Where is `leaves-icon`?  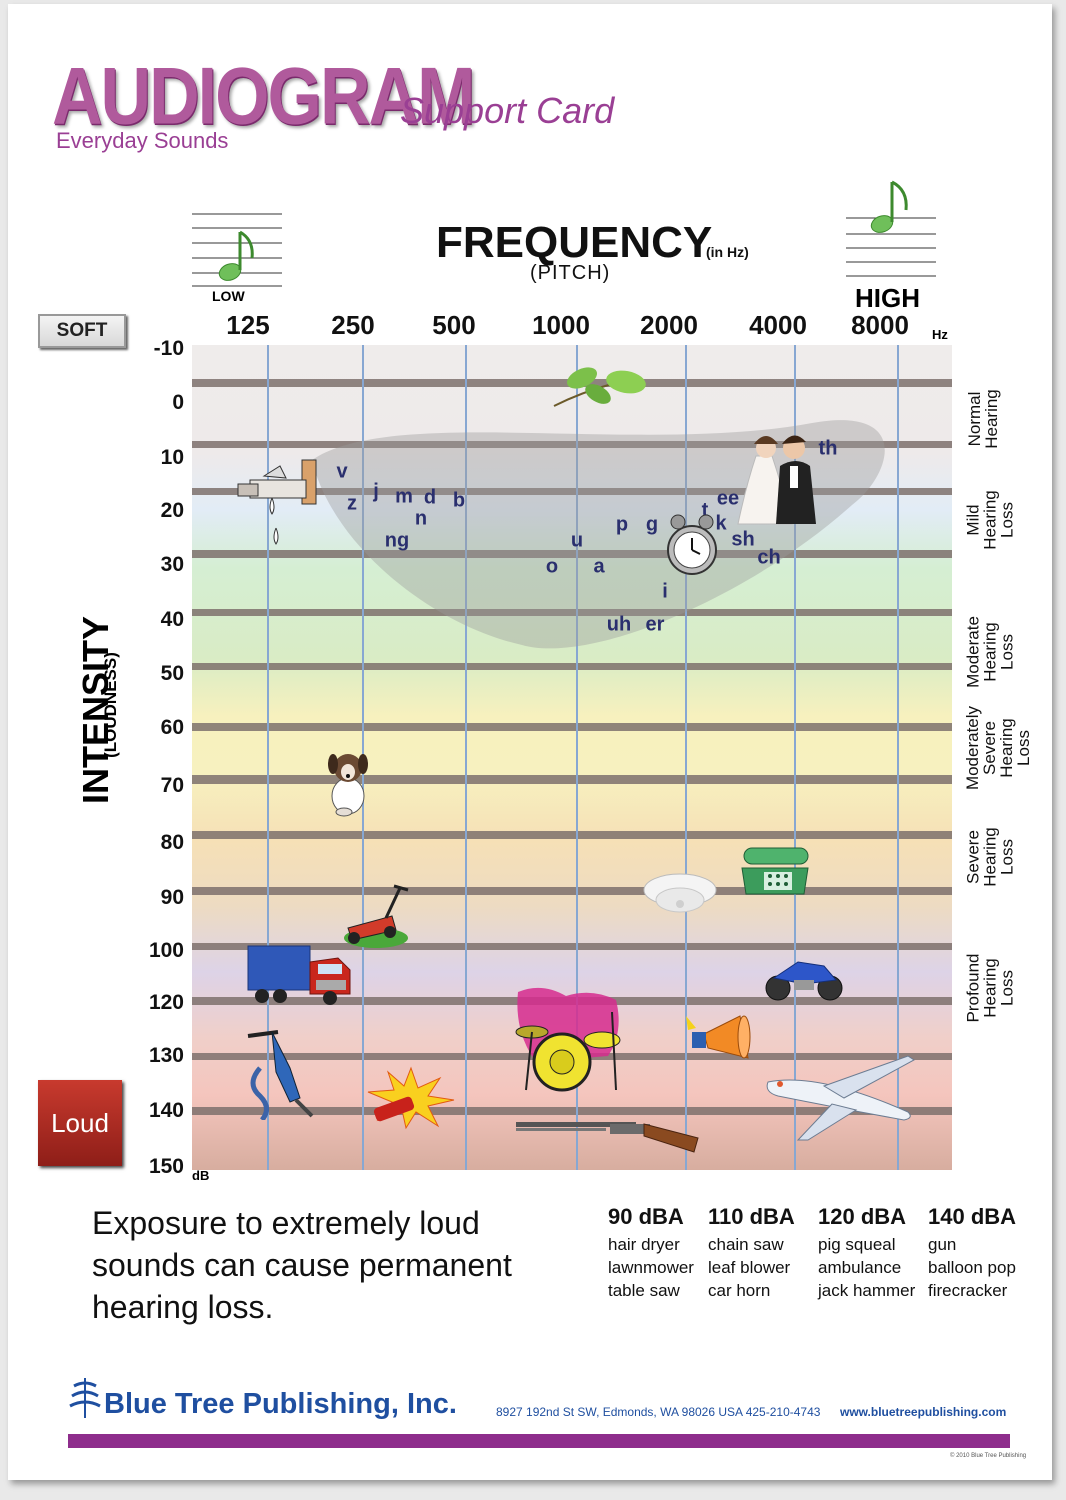 leaves-icon is located at coordinates (599, 387).